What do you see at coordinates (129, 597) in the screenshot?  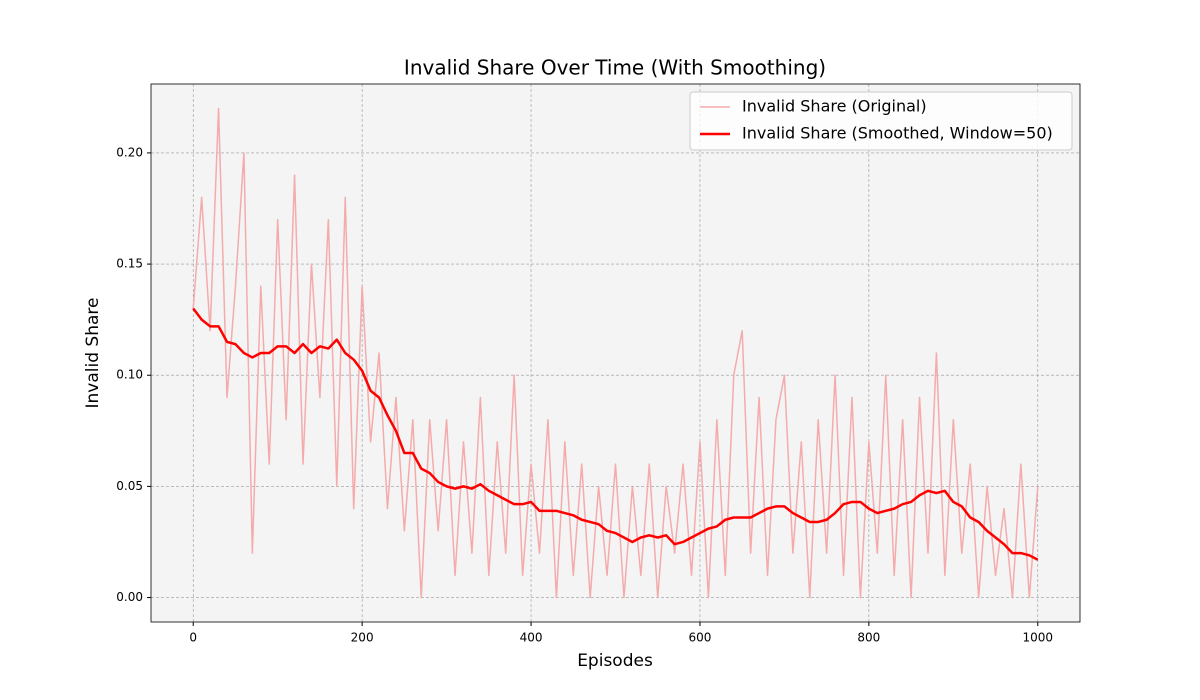 I see `y-tick-label: 0.00` at bounding box center [129, 597].